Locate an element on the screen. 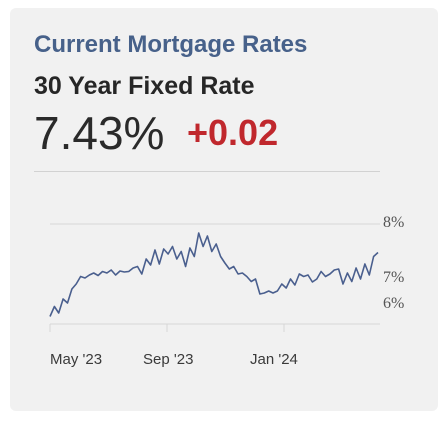 Image resolution: width=446 pixels, height=423 pixels. x-tick-label-jan-24: Jan '24 is located at coordinates (274, 359).